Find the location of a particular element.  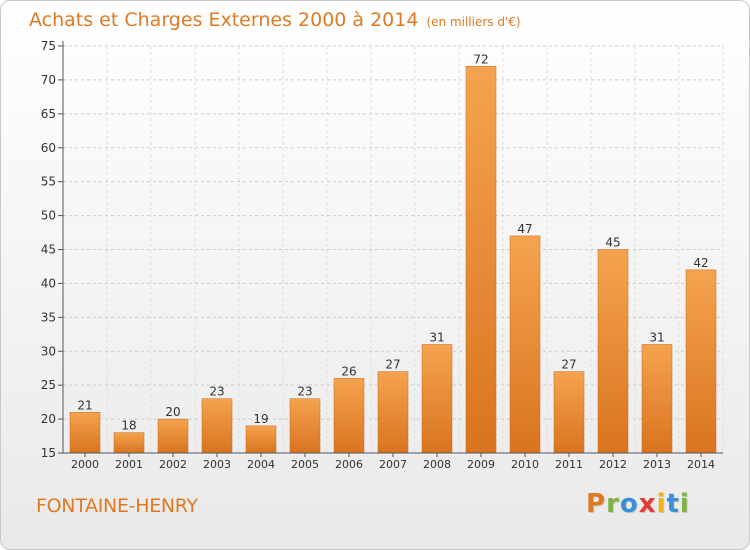

bar-2014 is located at coordinates (701, 361).